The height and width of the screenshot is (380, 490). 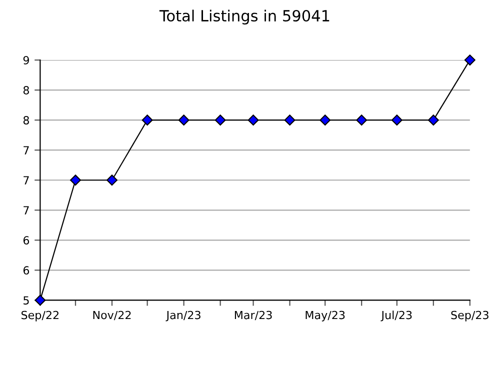 What do you see at coordinates (253, 315) in the screenshot?
I see `x-tick-label: Mar/23` at bounding box center [253, 315].